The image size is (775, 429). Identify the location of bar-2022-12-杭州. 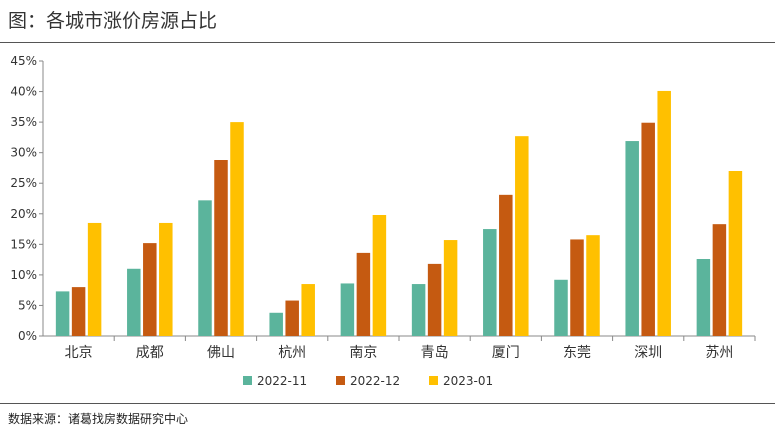
(292, 318).